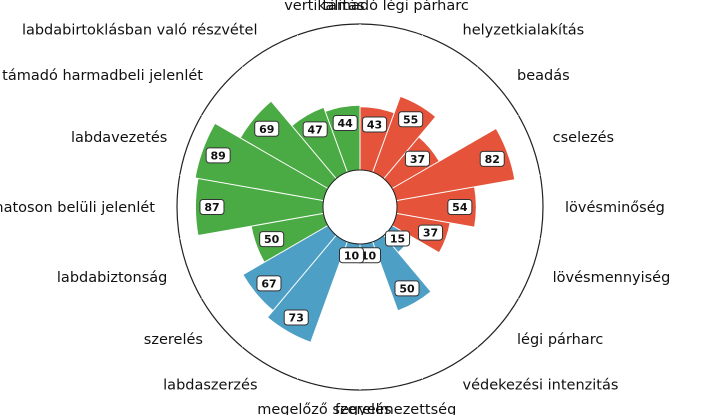 Image resolution: width=720 pixels, height=415 pixels. Describe the element at coordinates (140, 30) in the screenshot. I see `category-label-17: labdabirtoklásban való részvétel` at that location.